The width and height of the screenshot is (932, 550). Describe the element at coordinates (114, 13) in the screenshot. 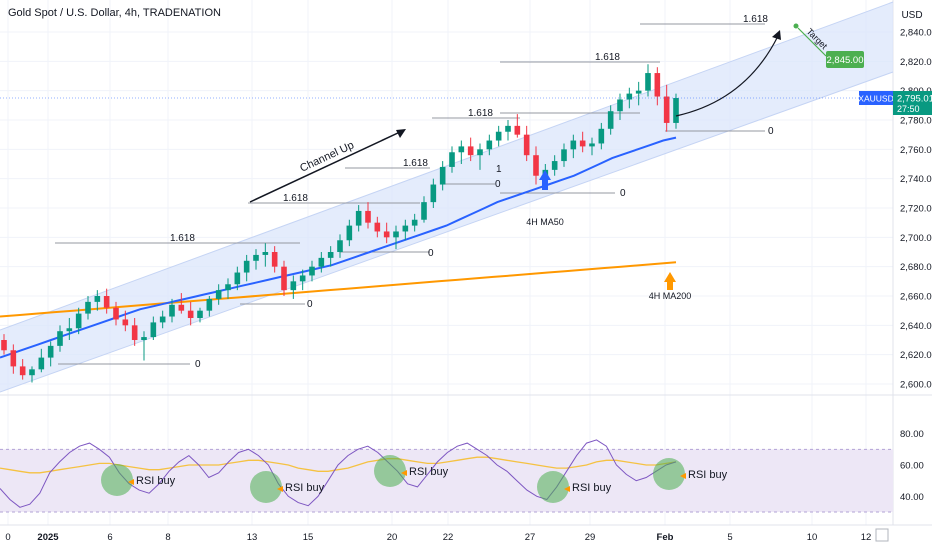

I see `chart-title: Gold Spot / U.S. Dollar, 4h, TRADENATION` at that location.